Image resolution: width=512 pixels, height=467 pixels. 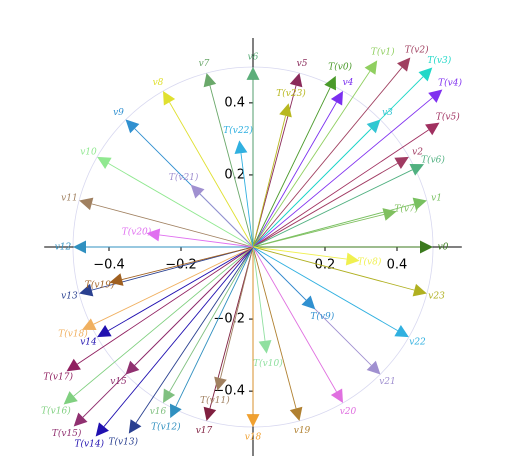 I want to click on arrow-label: T(v19), so click(x=100, y=285).